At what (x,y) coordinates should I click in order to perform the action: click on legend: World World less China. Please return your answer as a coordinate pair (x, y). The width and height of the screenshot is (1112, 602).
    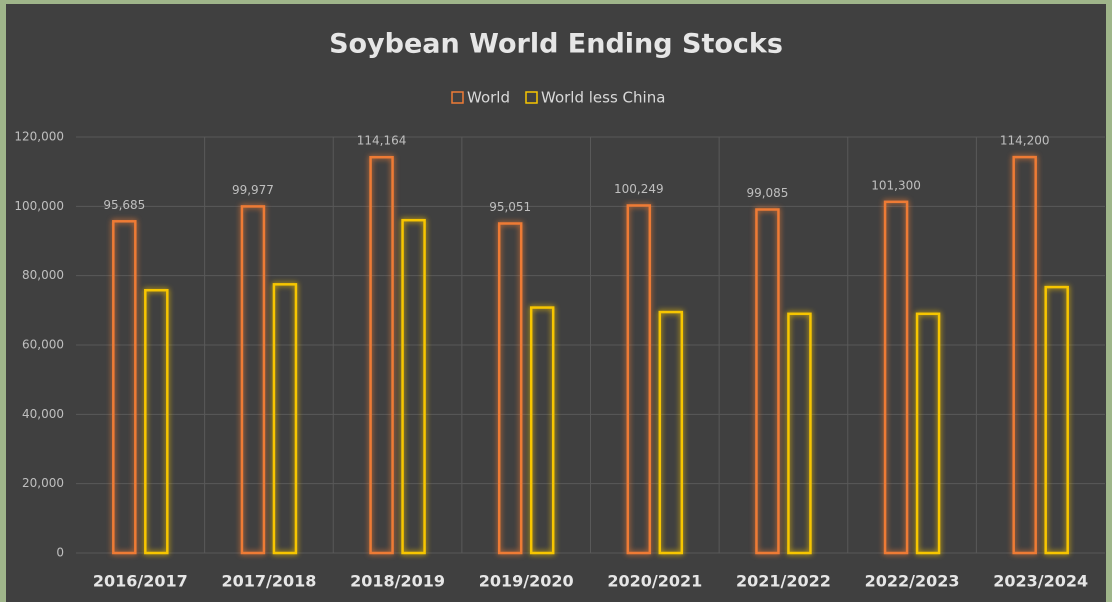
    Looking at the image, I should click on (558, 98).